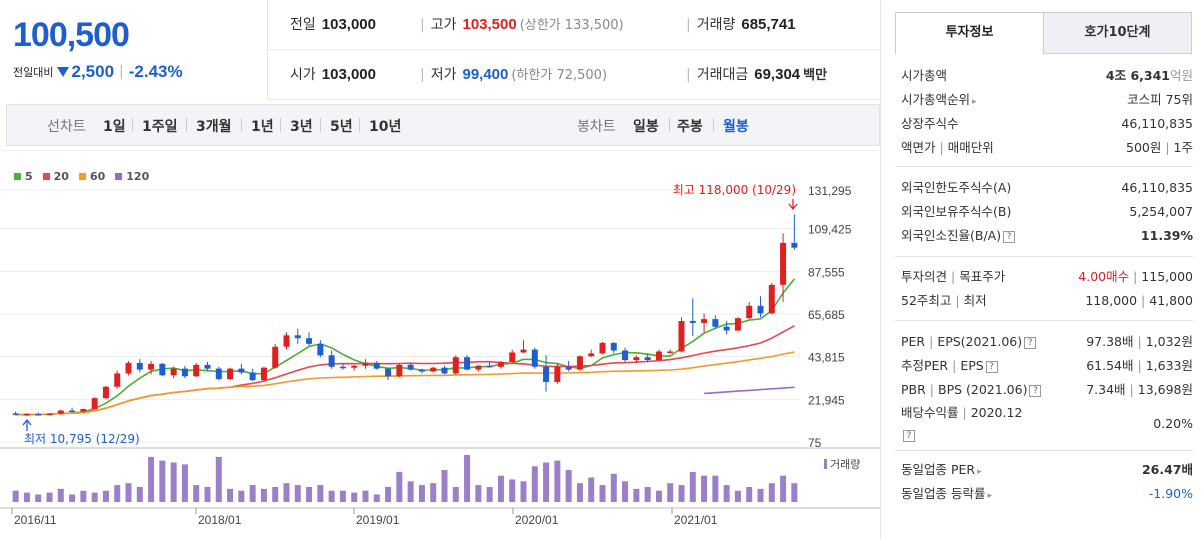  I want to click on line-chart-label: 선차트, so click(66, 127).